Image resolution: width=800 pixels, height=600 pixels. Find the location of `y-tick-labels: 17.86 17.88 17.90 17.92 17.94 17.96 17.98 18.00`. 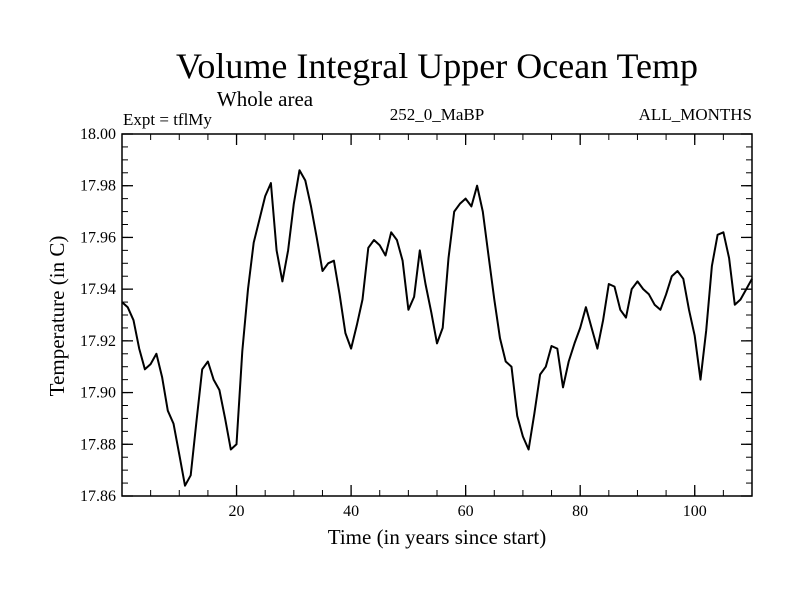

y-tick-labels: 17.86 17.88 17.90 17.92 17.94 17.96 17.98 18.00 is located at coordinates (98, 315).